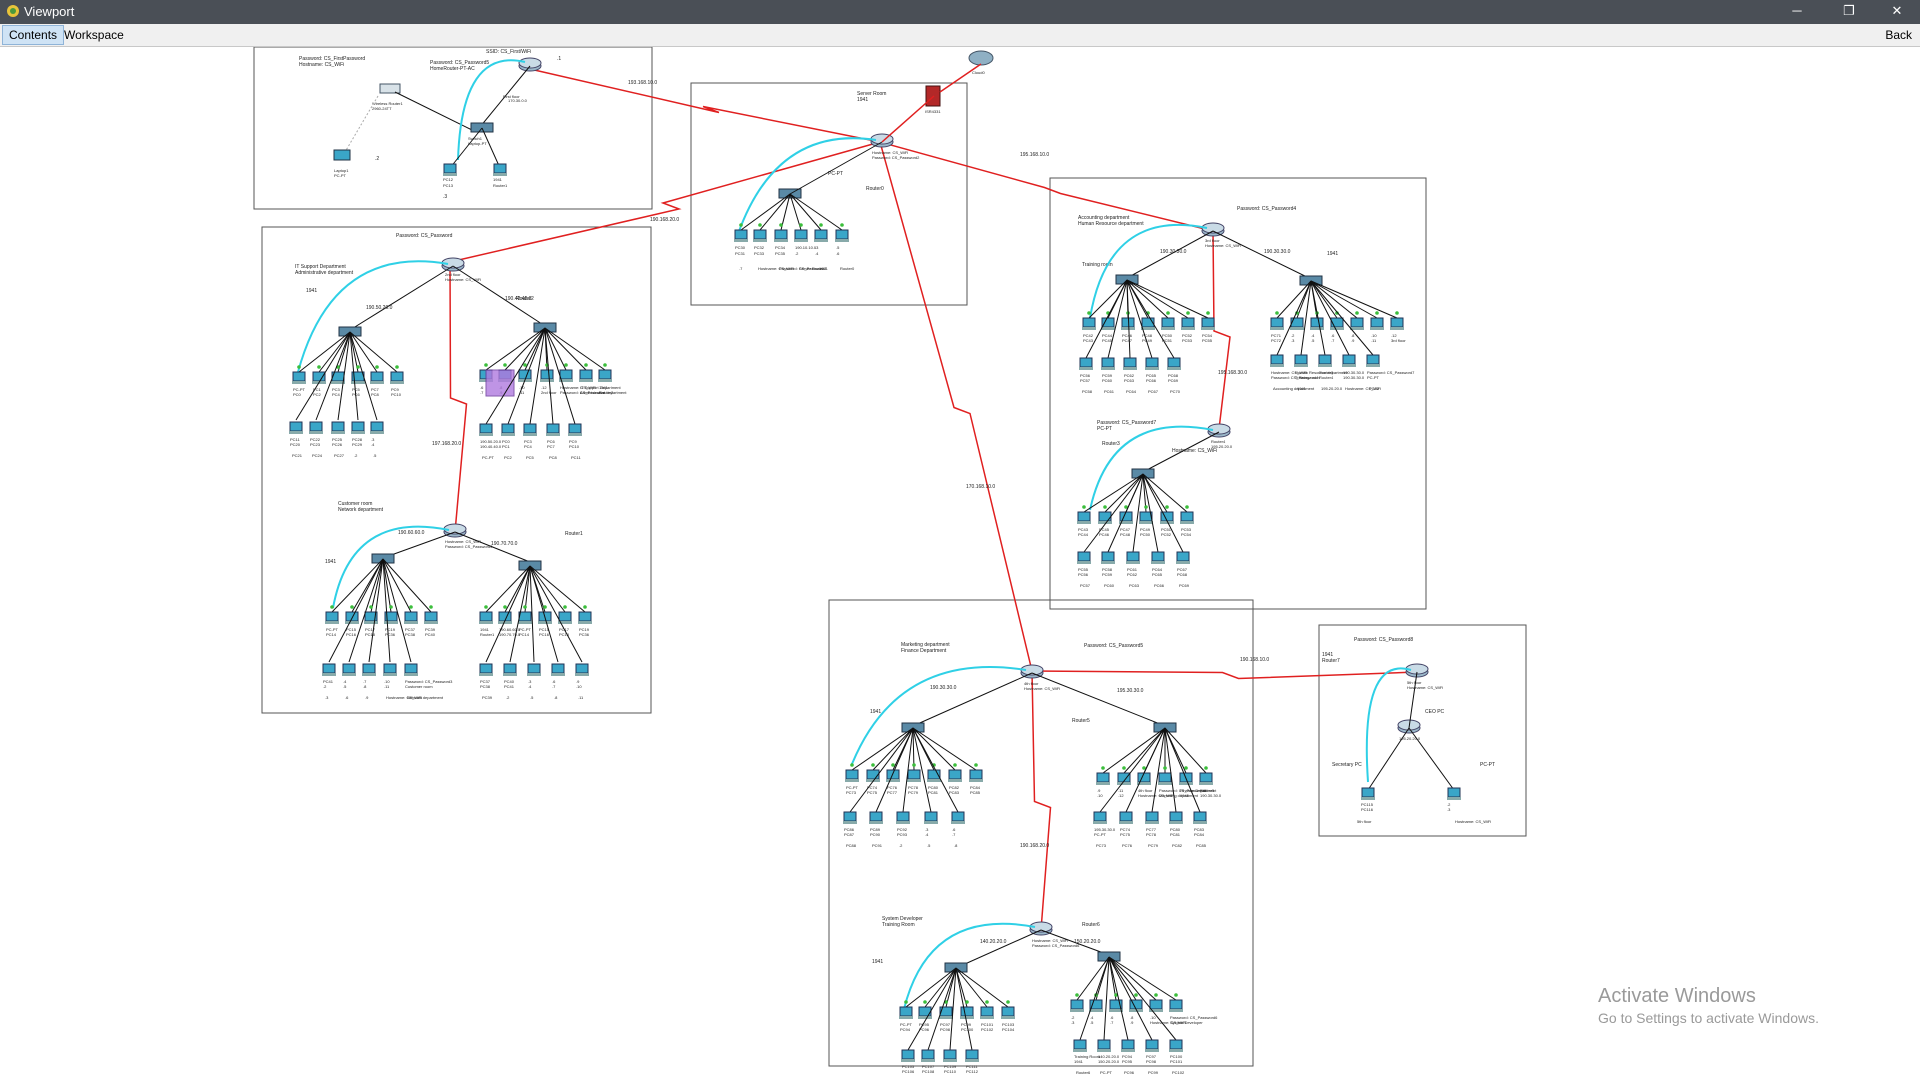 The width and height of the screenshot is (1920, 1080). What do you see at coordinates (1849, 12) in the screenshot?
I see `restore-button: ❐` at bounding box center [1849, 12].